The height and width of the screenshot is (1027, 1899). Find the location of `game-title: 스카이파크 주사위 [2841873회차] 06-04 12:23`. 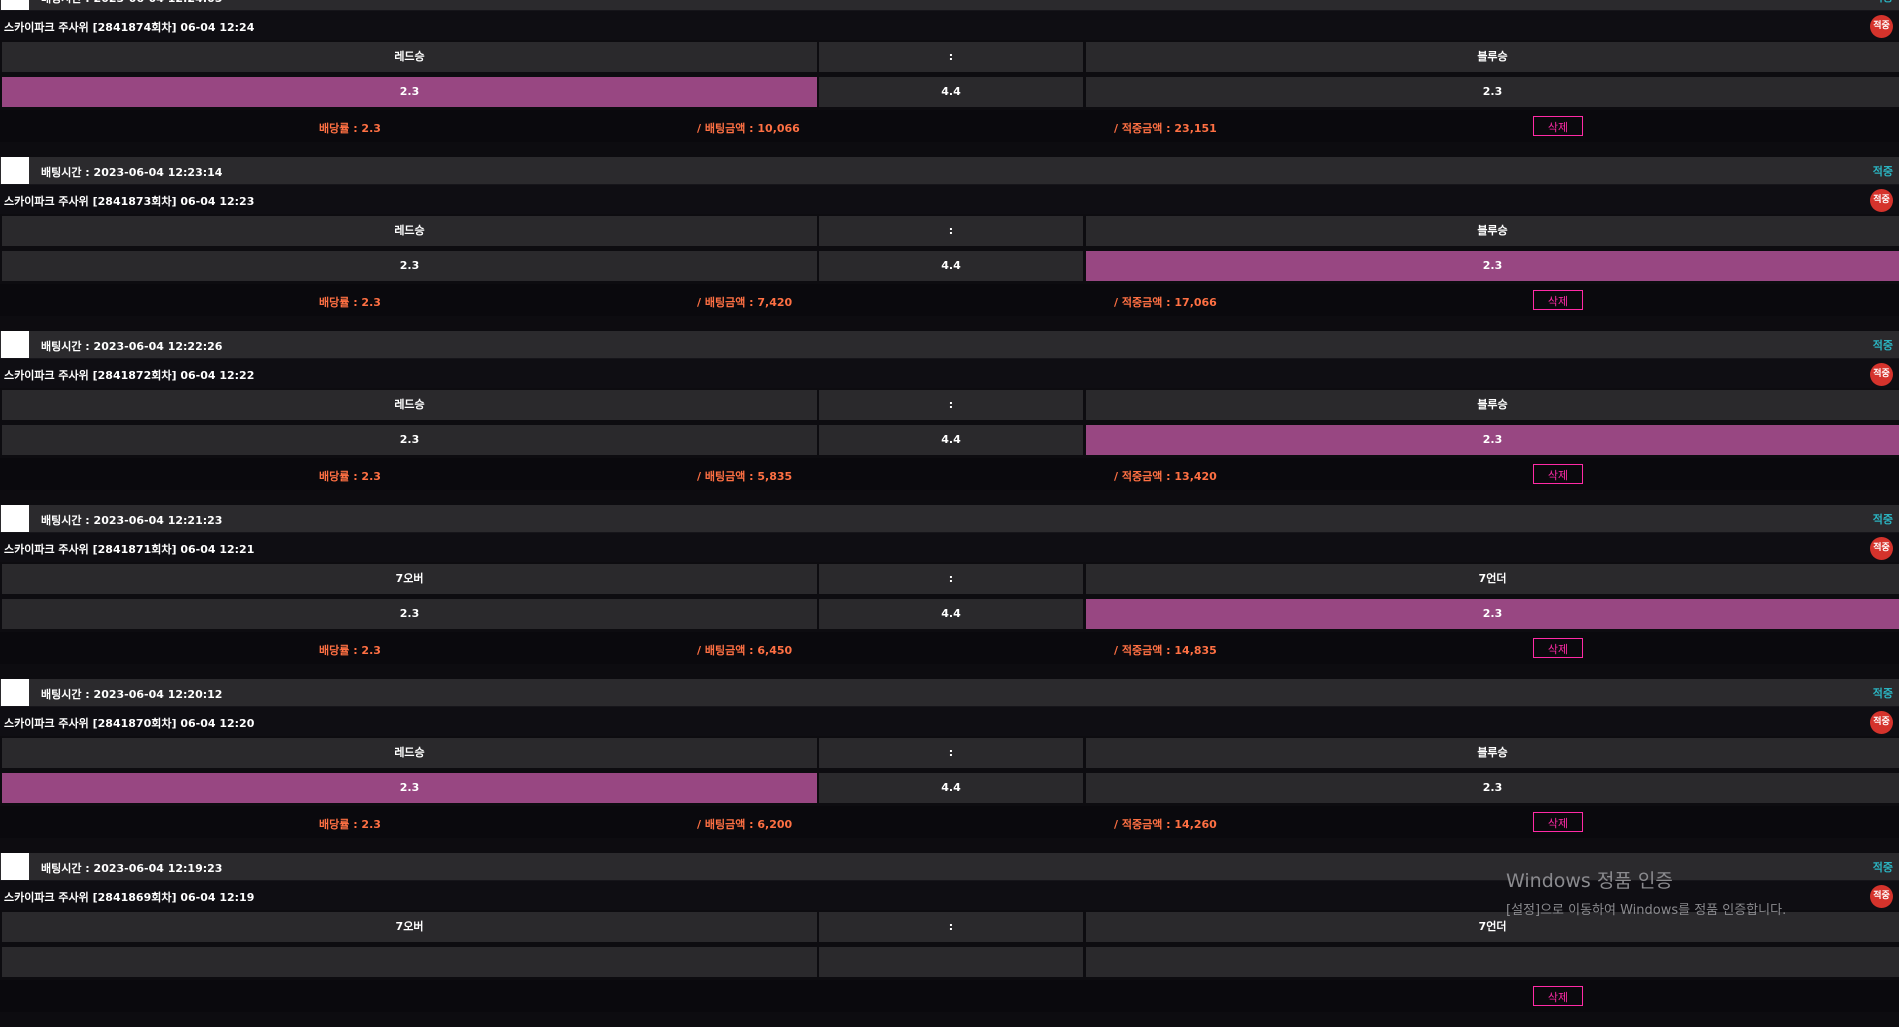

game-title: 스카이파크 주사위 [2841873회차] 06-04 12:23 is located at coordinates (129, 201).